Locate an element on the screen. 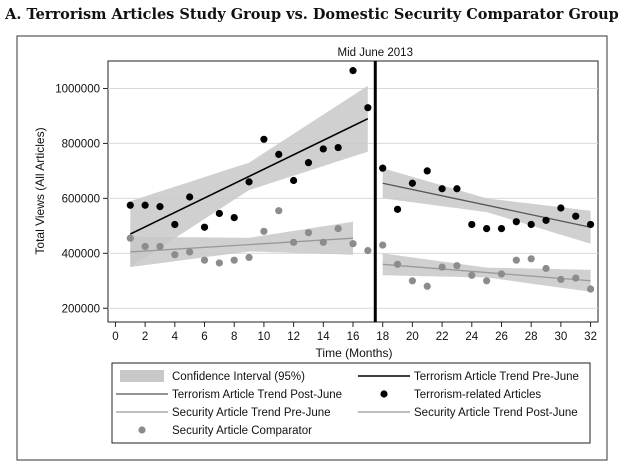  x-axis-label: Time (Months) is located at coordinates (354, 353).